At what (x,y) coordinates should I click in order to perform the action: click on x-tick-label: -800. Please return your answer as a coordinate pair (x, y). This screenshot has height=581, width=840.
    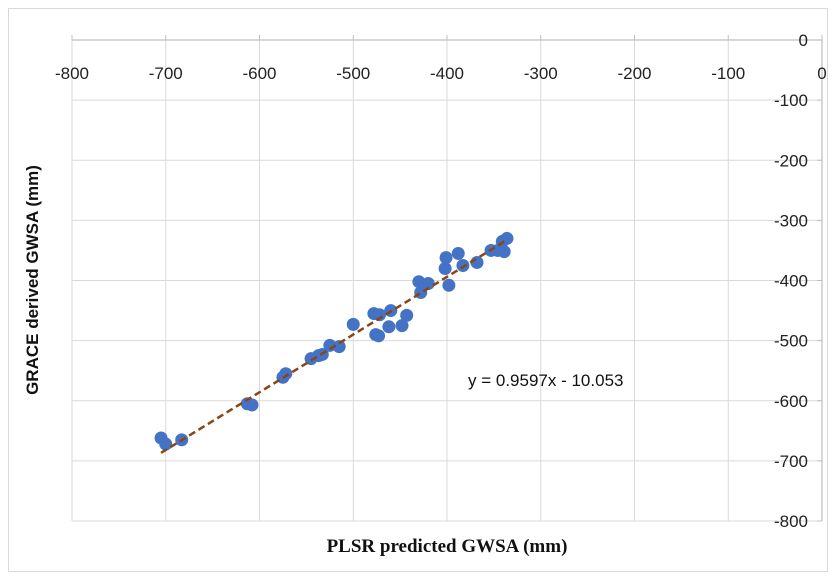
    Looking at the image, I should click on (72, 73).